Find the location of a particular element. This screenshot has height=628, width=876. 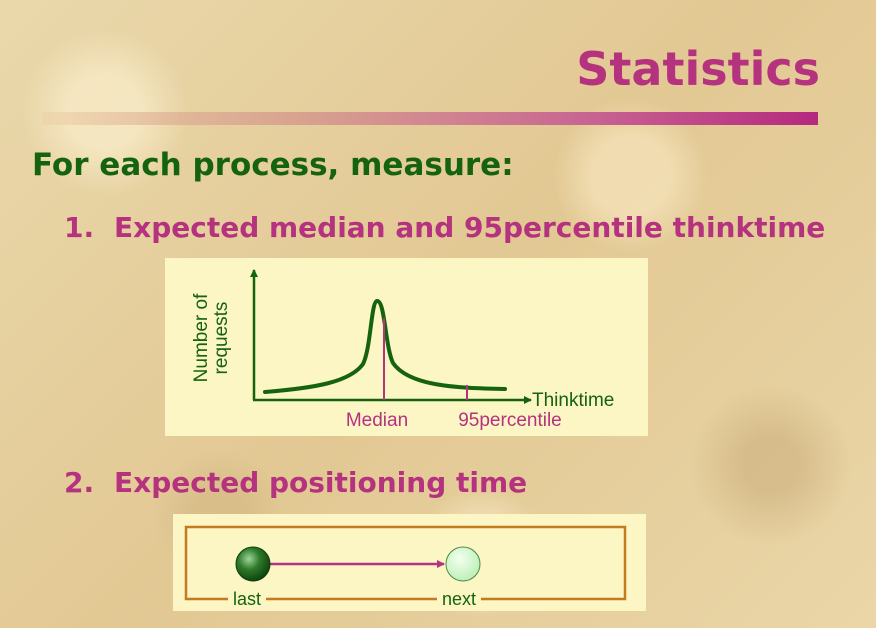

next-label-bg is located at coordinates (459, 599).